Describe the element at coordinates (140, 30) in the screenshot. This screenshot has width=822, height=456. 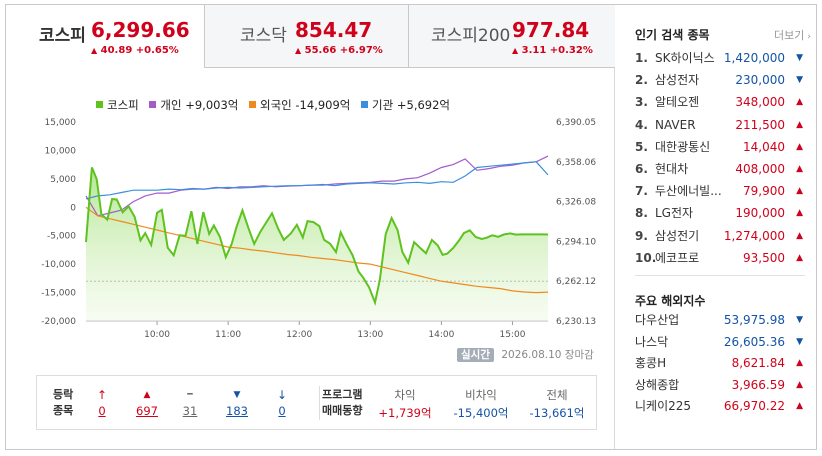
I see `tab-kospi-value: 6,299.66` at that location.